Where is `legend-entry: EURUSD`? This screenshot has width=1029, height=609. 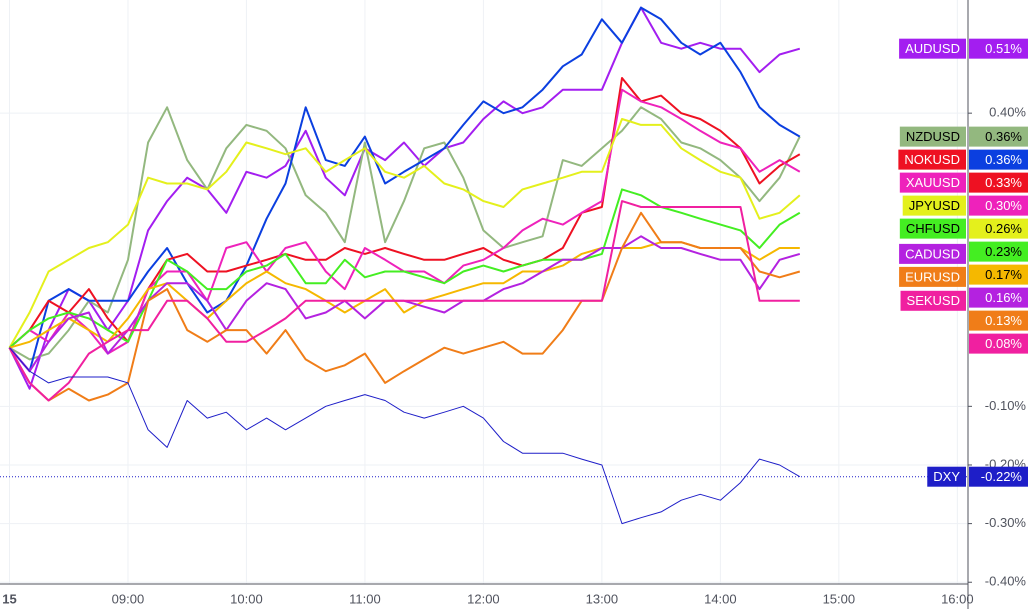 legend-entry: EURUSD is located at coordinates (932, 276).